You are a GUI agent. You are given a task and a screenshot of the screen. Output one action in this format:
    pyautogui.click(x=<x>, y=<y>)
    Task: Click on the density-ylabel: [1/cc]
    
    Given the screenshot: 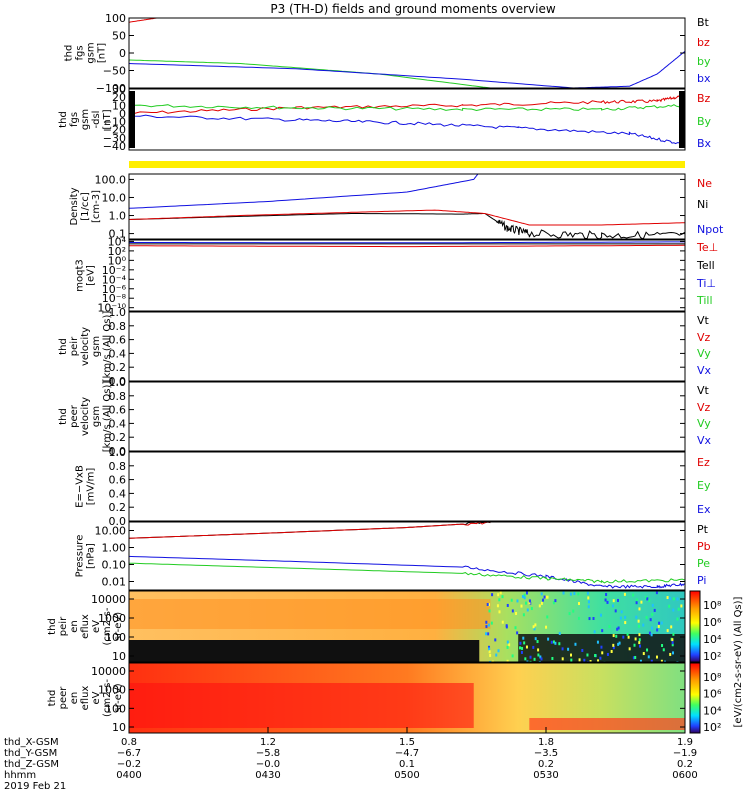 What is the action you would take?
    pyautogui.click(x=85, y=206)
    